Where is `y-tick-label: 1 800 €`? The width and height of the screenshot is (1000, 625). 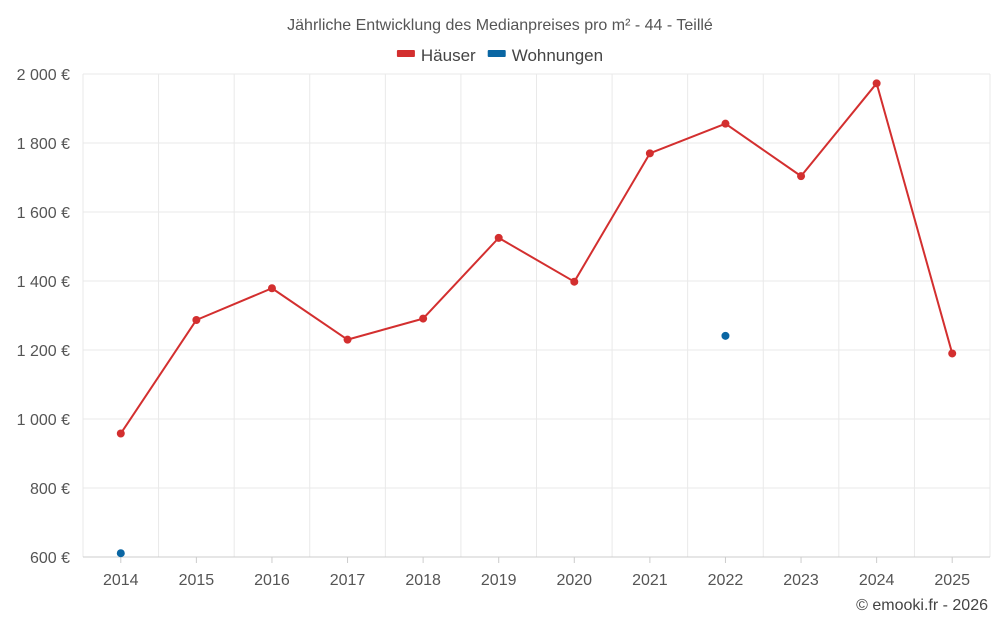 y-tick-label: 1 800 € is located at coordinates (43, 144).